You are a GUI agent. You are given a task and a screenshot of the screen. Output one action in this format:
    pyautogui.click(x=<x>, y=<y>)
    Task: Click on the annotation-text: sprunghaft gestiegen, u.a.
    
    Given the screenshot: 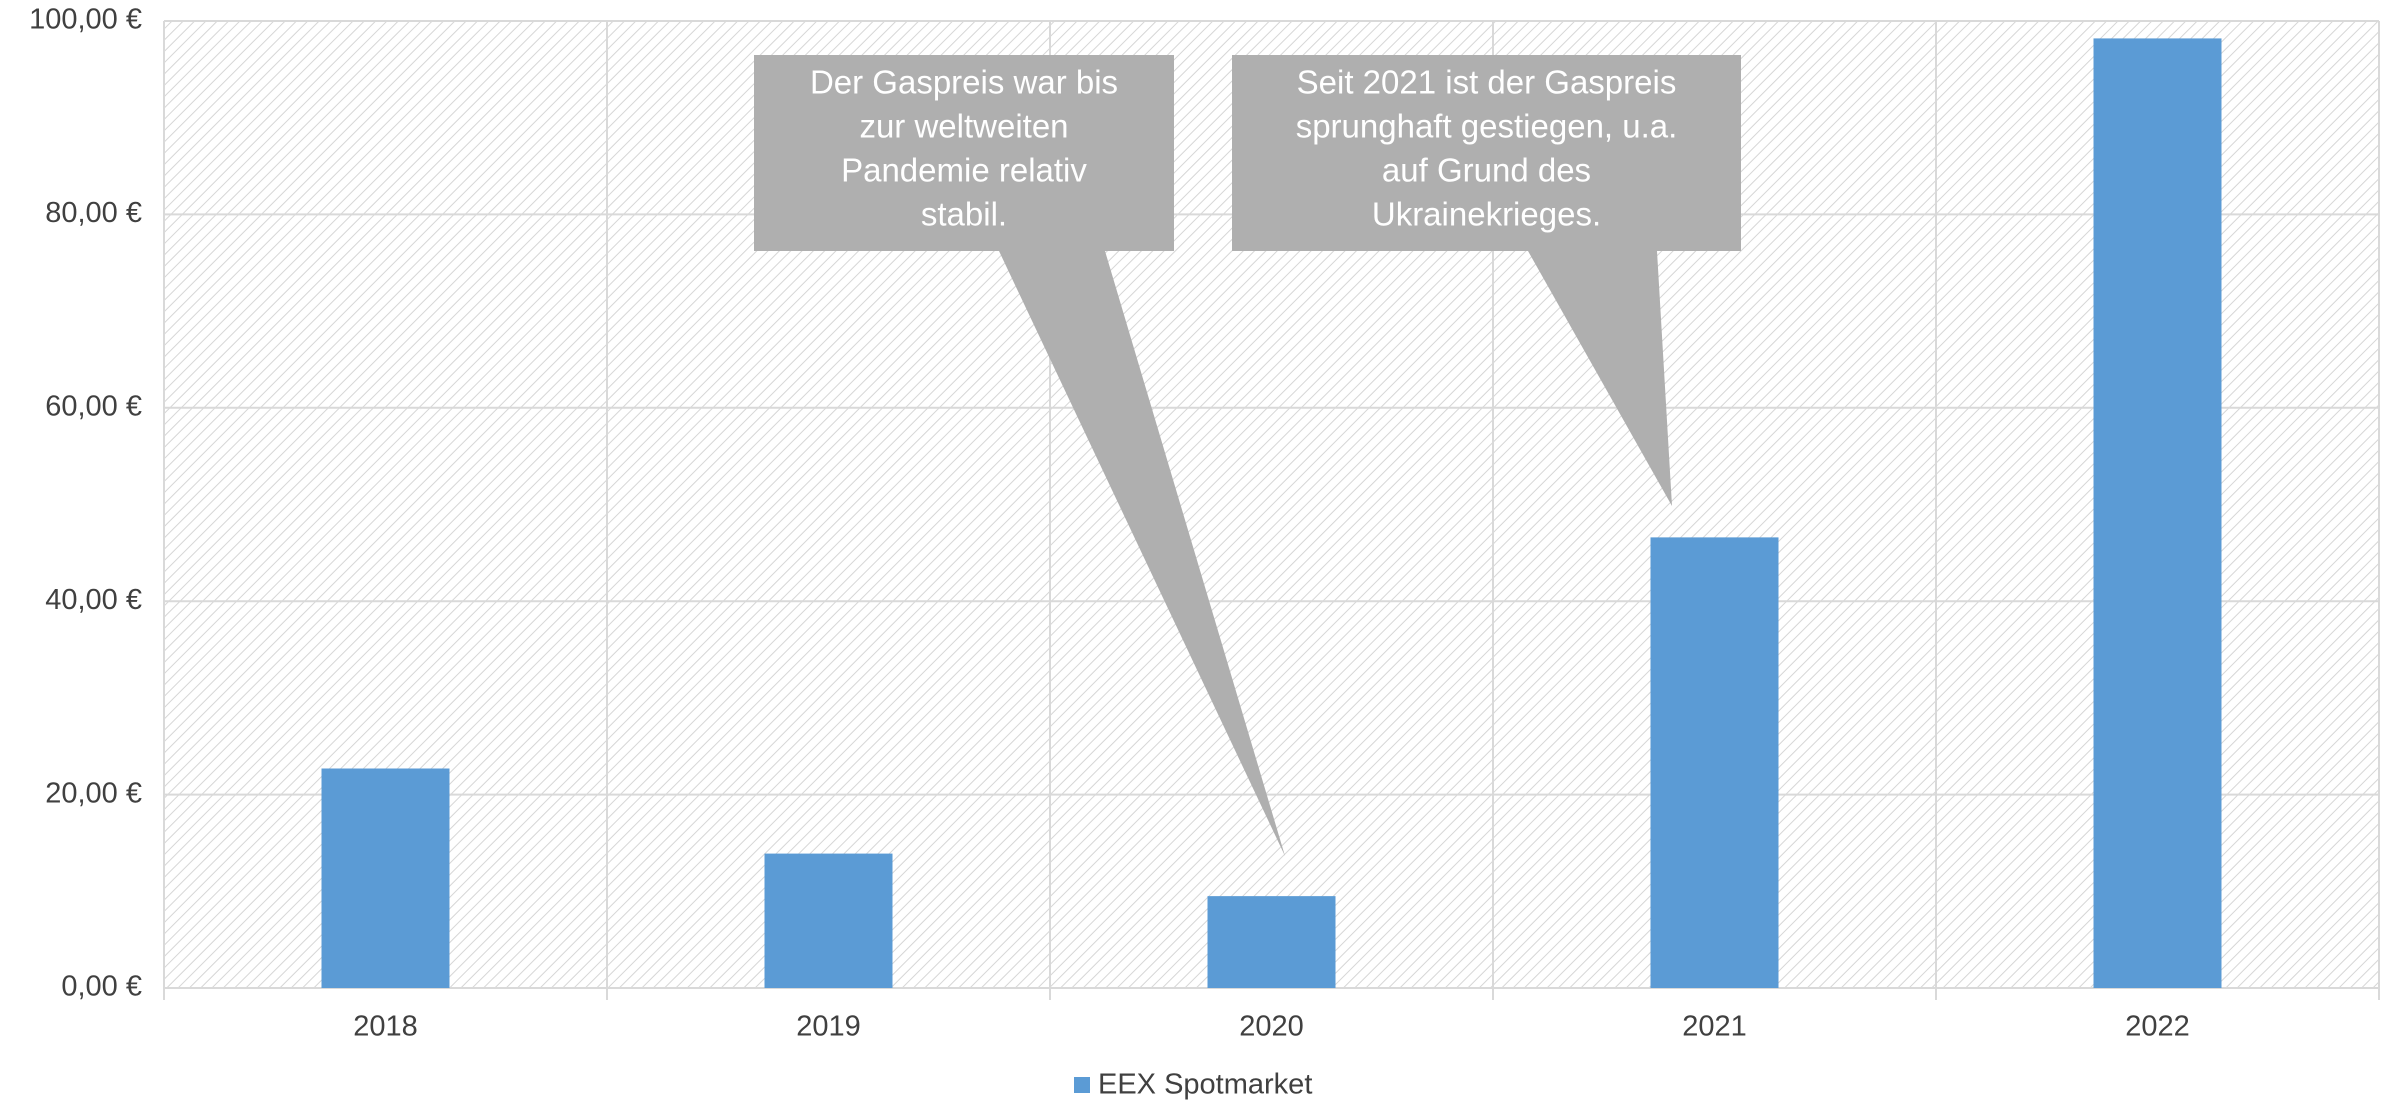 What is the action you would take?
    pyautogui.click(x=1487, y=126)
    